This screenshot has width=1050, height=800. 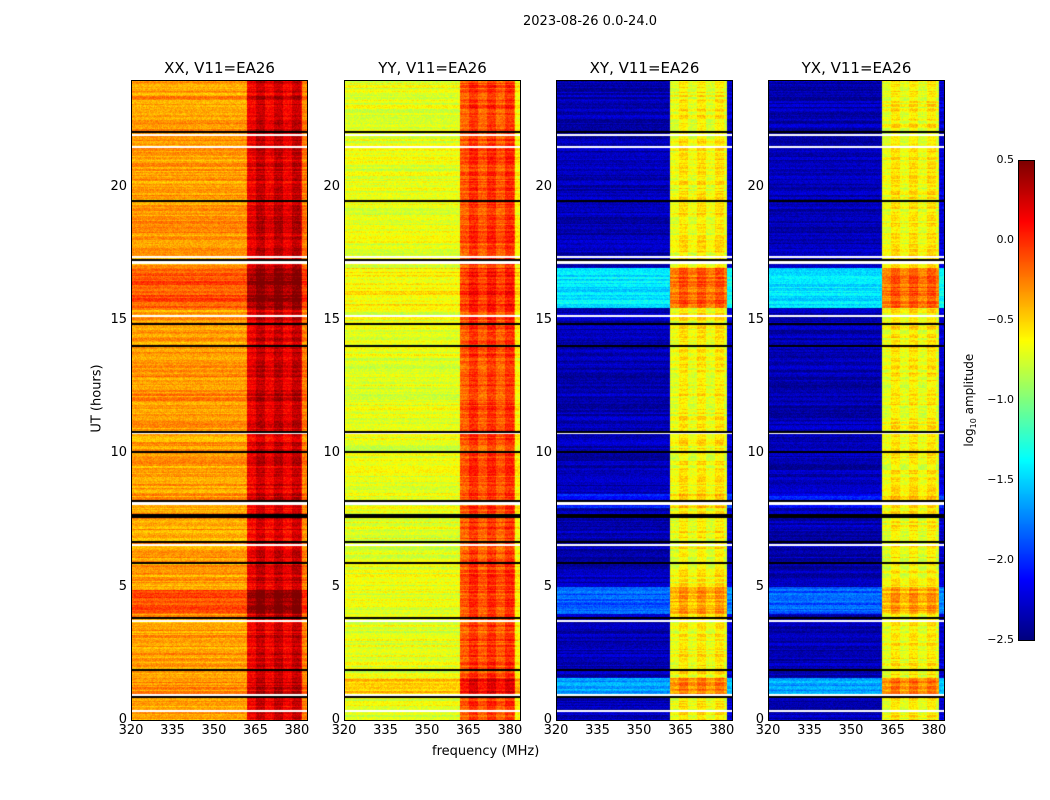 I want to click on panel-title: YY, V11=EA26, so click(x=432, y=68).